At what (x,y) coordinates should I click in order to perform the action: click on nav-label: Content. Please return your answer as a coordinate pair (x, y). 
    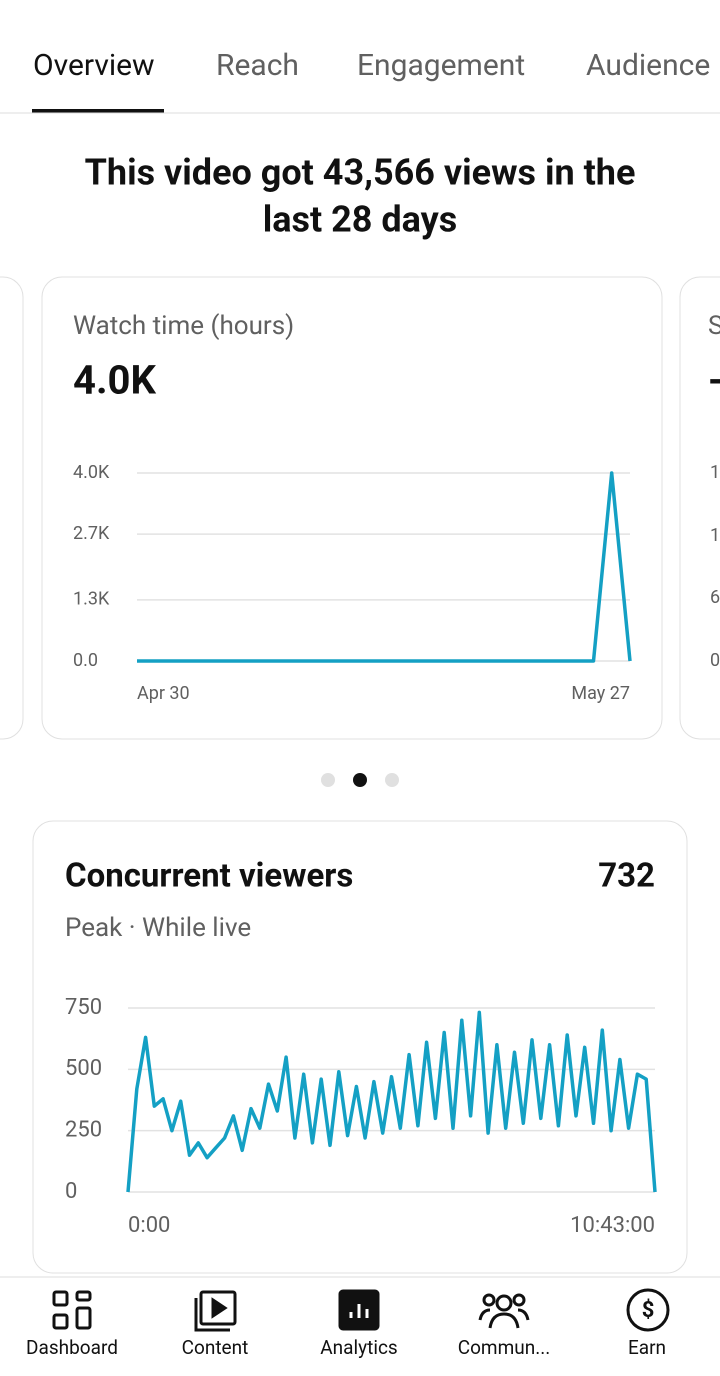
    Looking at the image, I should click on (215, 1347).